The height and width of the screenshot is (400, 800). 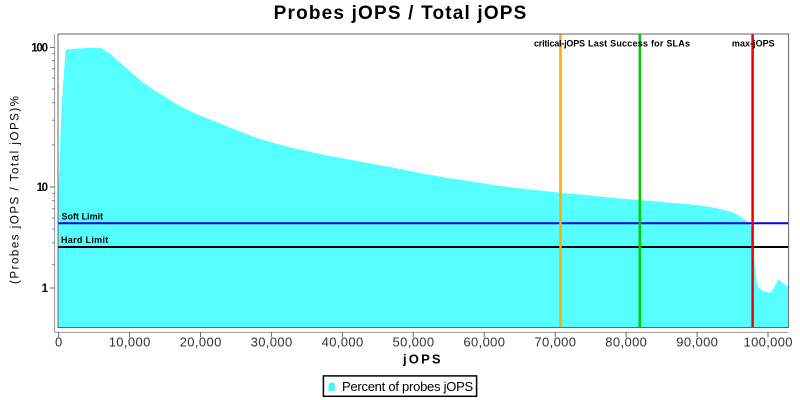 I want to click on svg-text: 70,000, so click(x=555, y=341).